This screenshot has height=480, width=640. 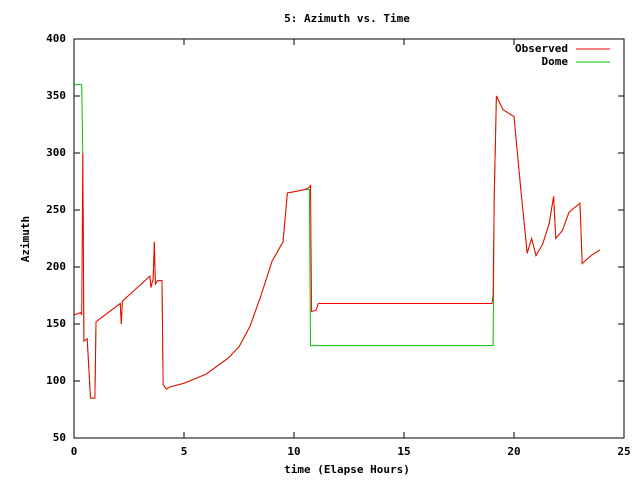 What do you see at coordinates (59, 437) in the screenshot?
I see `y-tick-label: 50` at bounding box center [59, 437].